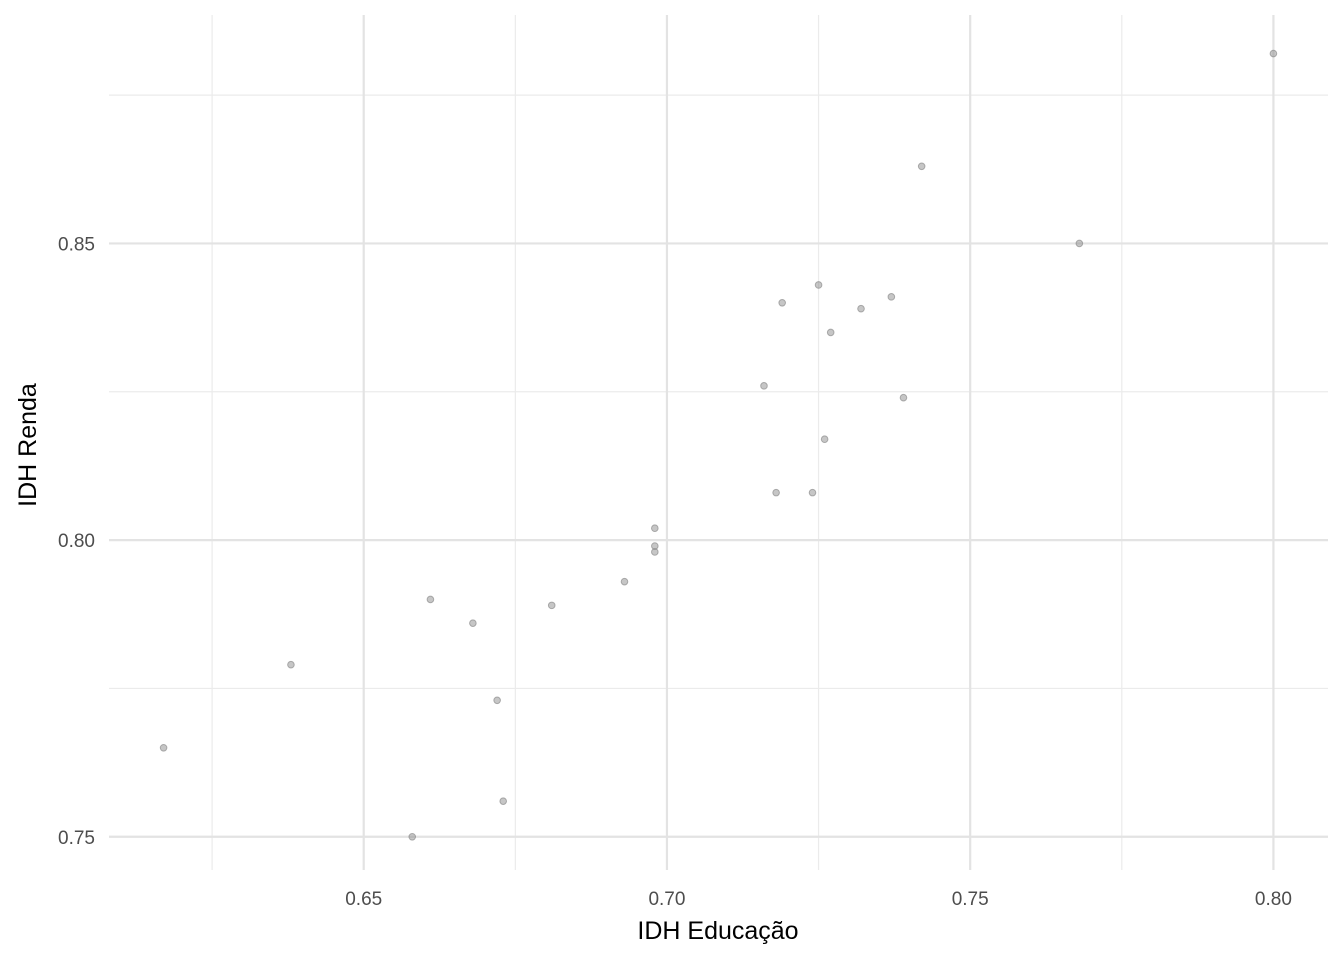 The image size is (1344, 960). What do you see at coordinates (363, 899) in the screenshot?
I see `x-tick-label: 0.65` at bounding box center [363, 899].